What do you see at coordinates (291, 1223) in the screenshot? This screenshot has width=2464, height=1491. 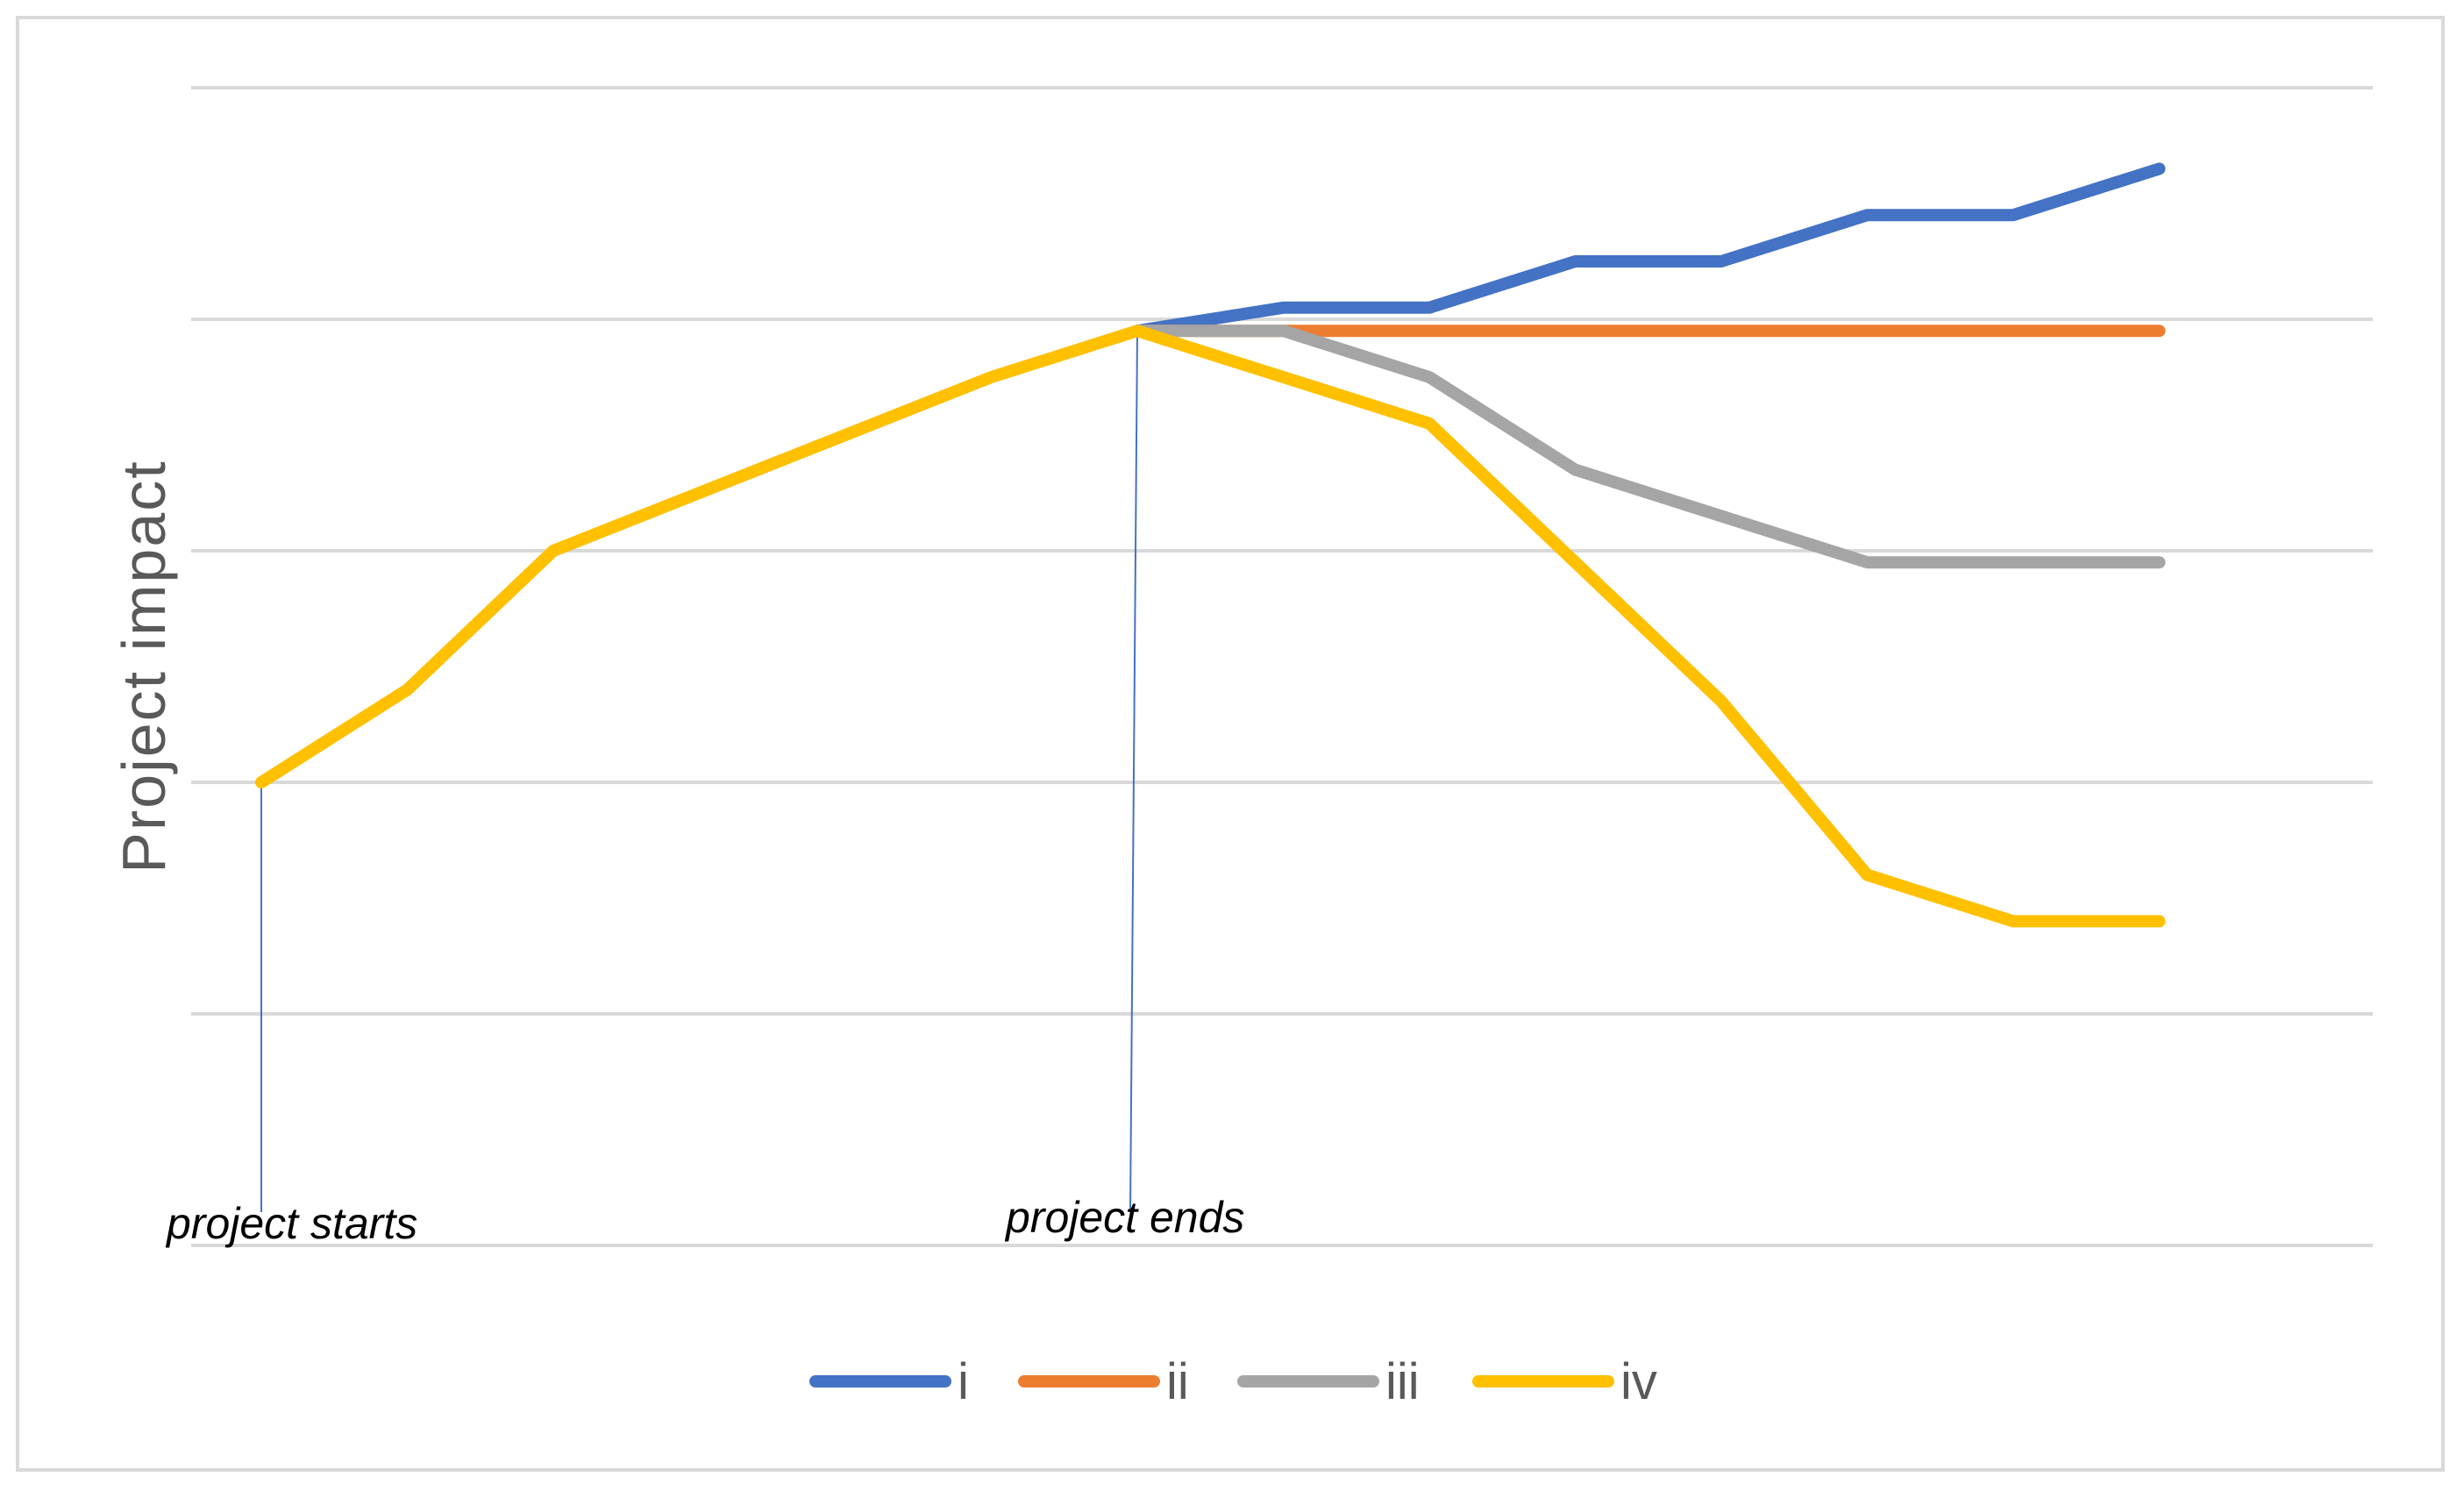 I see `annotation-project-starts: project starts` at bounding box center [291, 1223].